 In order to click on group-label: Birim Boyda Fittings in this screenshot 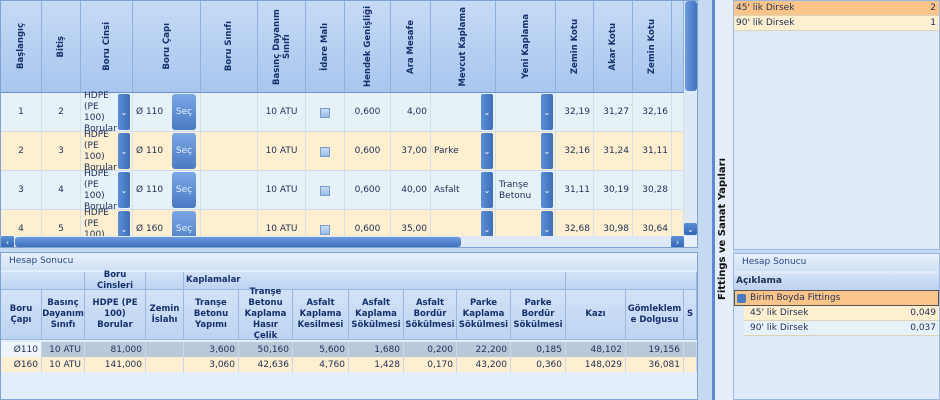, I will do `click(795, 298)`.